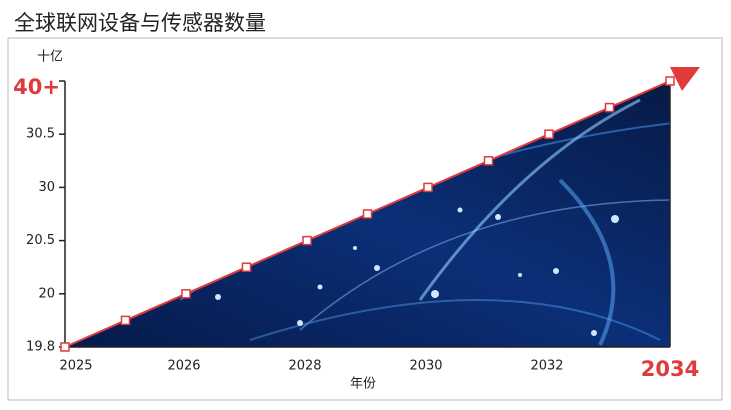  What do you see at coordinates (75, 366) in the screenshot?
I see `x-tick-label: 2025` at bounding box center [75, 366].